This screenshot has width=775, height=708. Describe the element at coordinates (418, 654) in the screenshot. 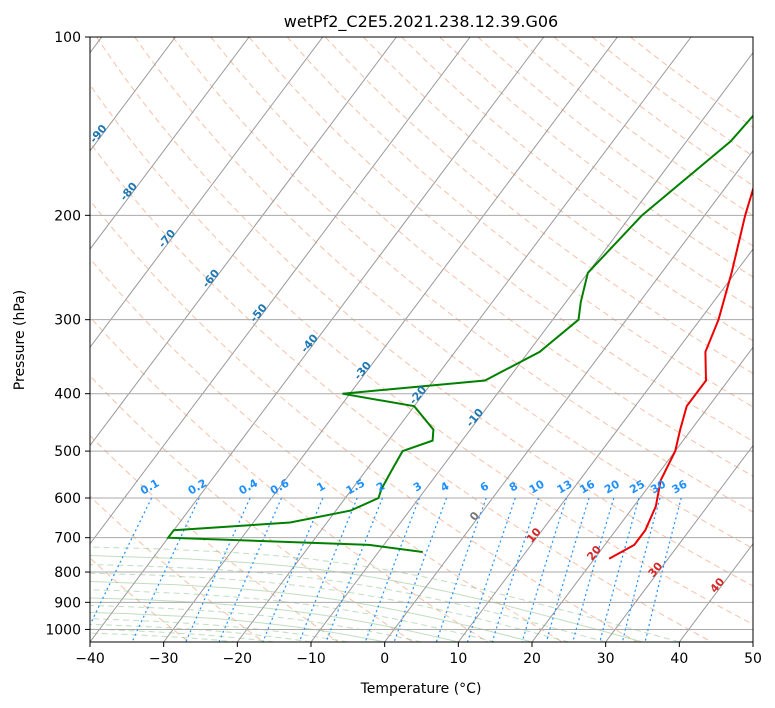

I see `x-axis: −40 −30 −20 −10 0 10 20 30 40 50` at that location.